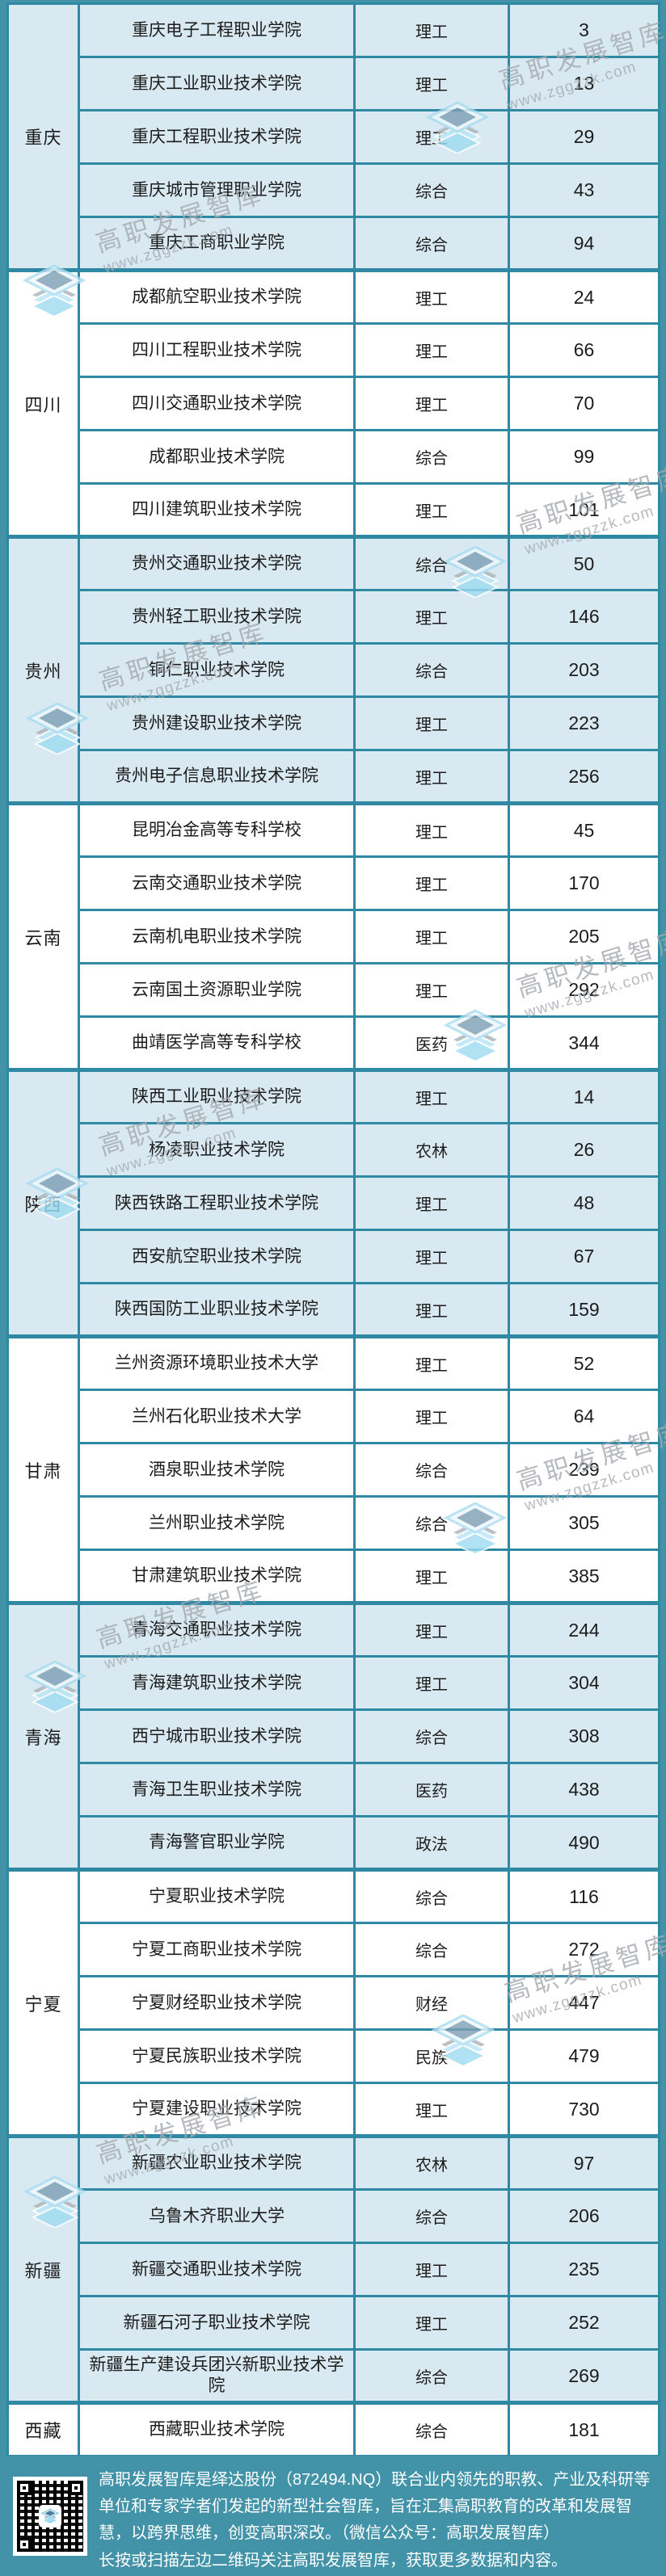 The width and height of the screenshot is (666, 2576). Describe the element at coordinates (584, 1310) in the screenshot. I see `rank-cell: 159` at that location.